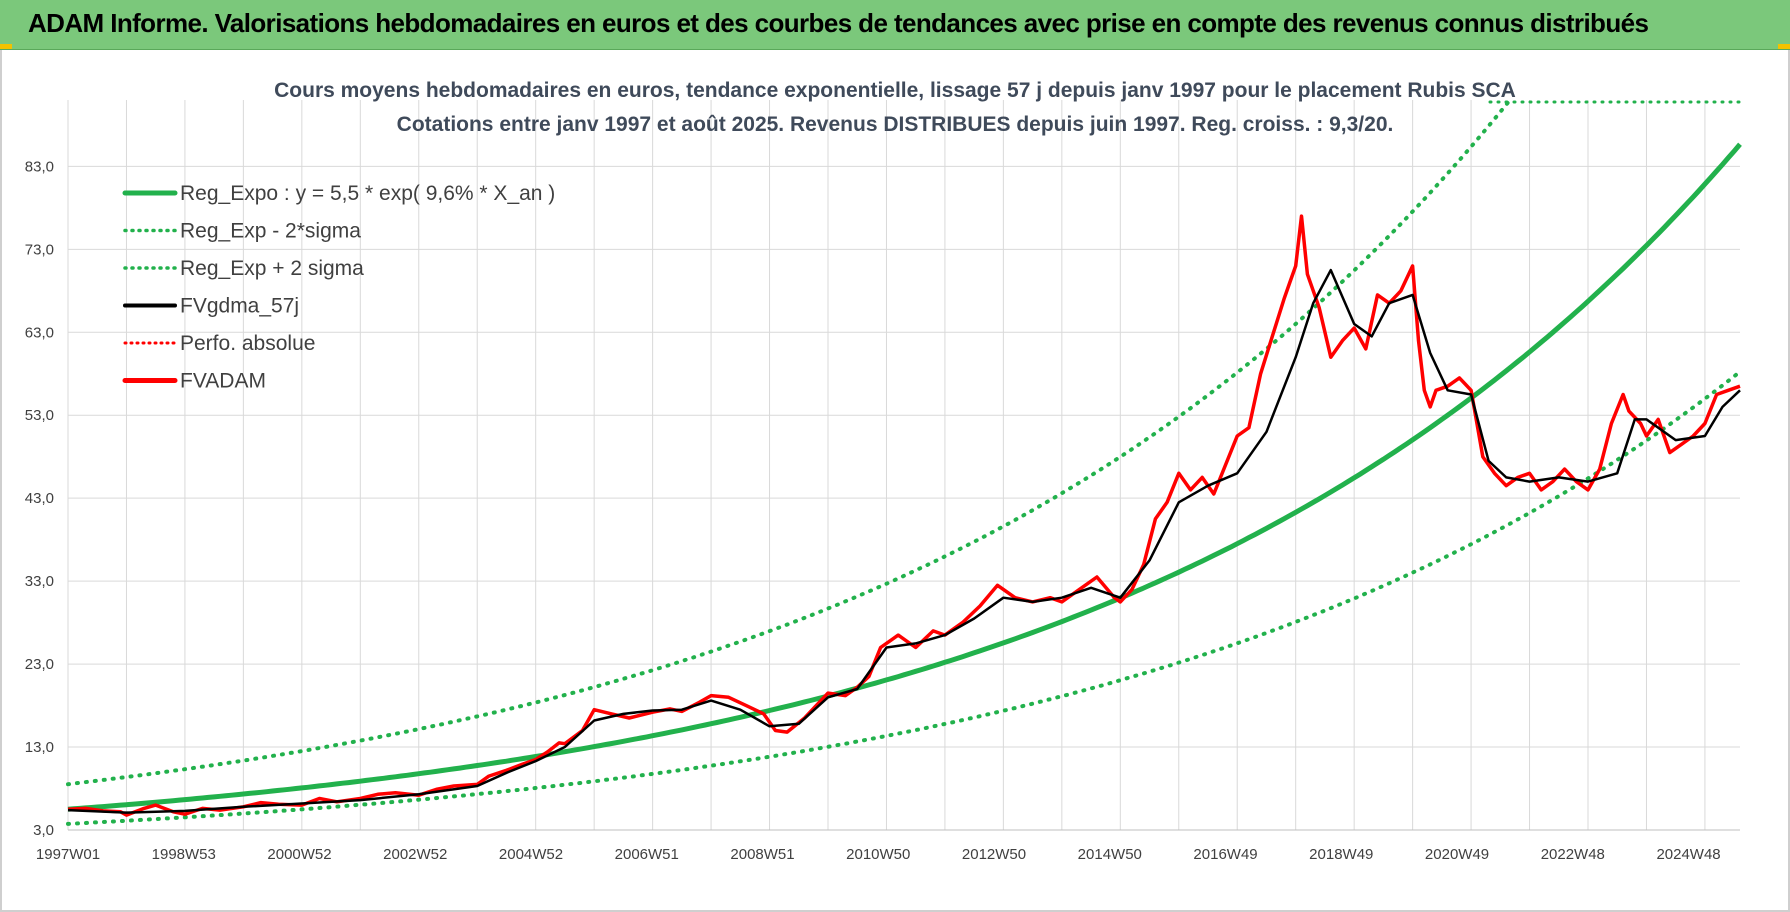  I want to click on x-tick-label: 2020W49, so click(1457, 854).